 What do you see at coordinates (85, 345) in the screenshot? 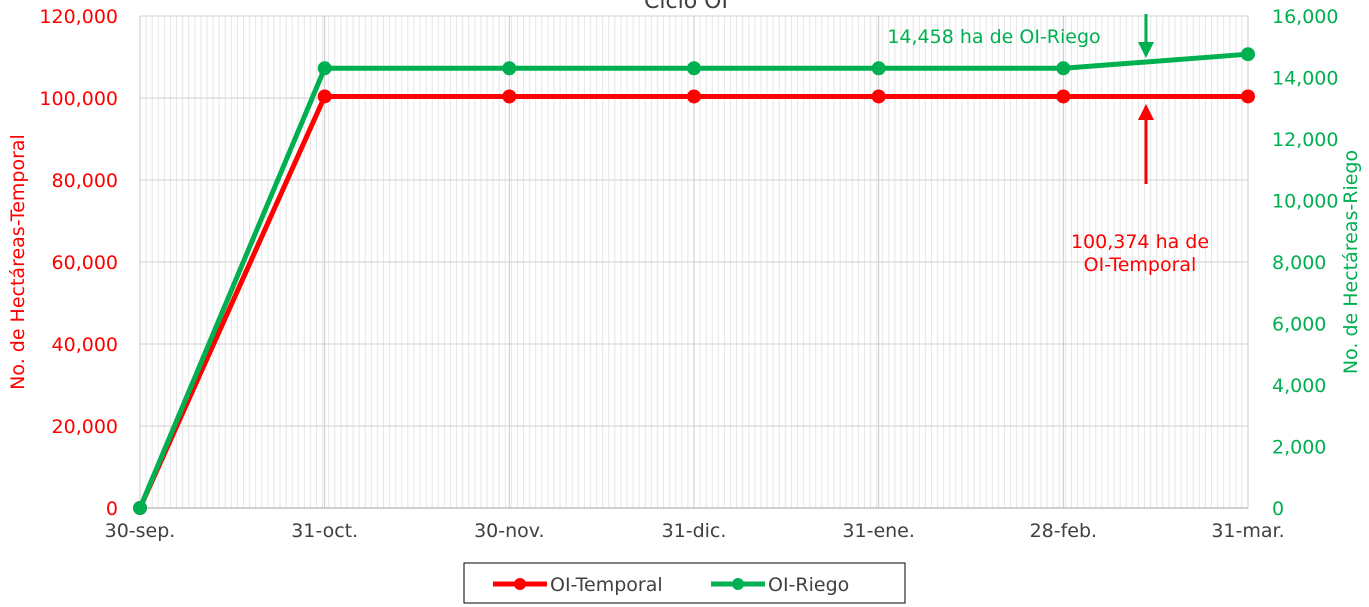
I see `left-tick-label: 40,000` at bounding box center [85, 345].